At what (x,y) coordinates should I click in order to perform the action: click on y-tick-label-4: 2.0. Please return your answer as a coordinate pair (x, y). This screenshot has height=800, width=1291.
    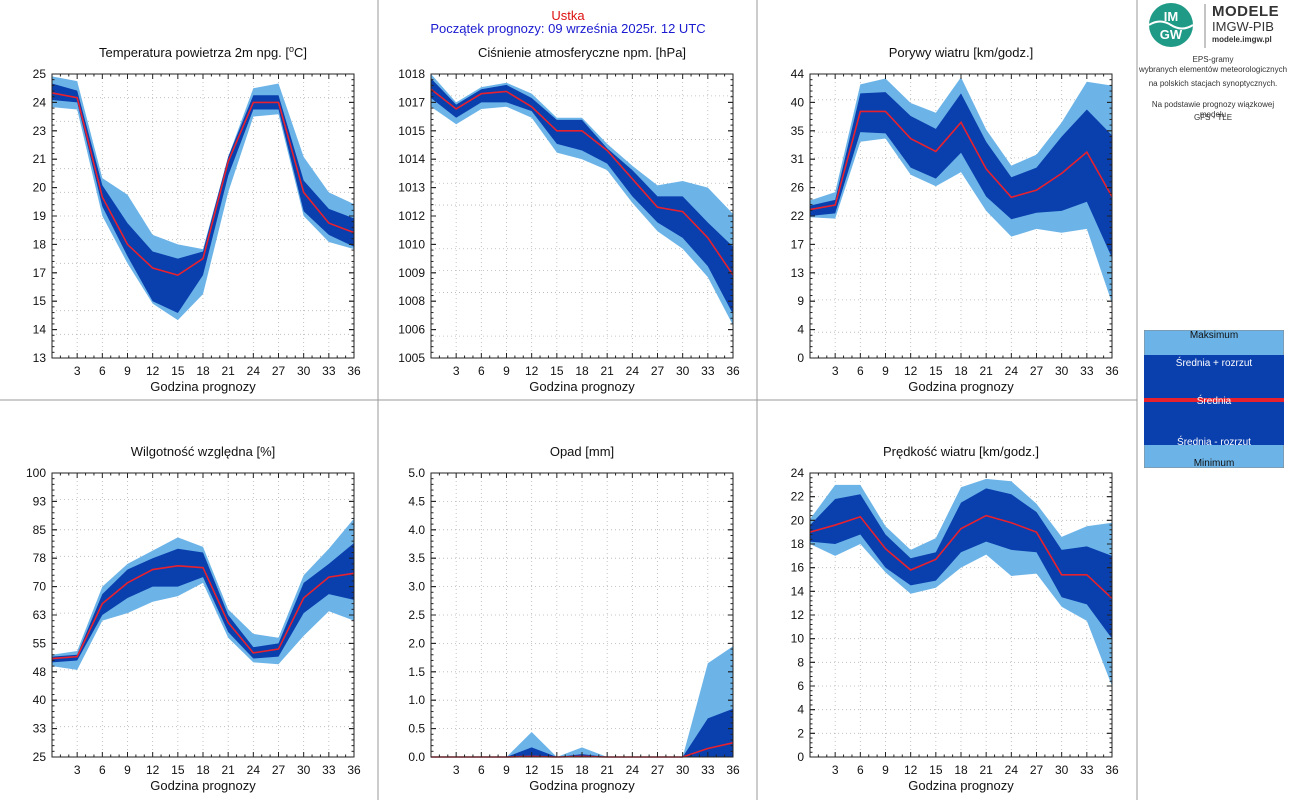
    Looking at the image, I should click on (416, 643).